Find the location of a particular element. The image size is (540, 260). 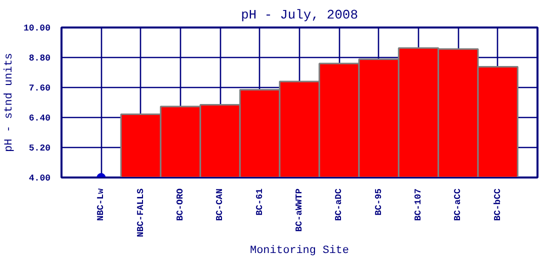

x-tick-label: BC-107 is located at coordinates (419, 204).